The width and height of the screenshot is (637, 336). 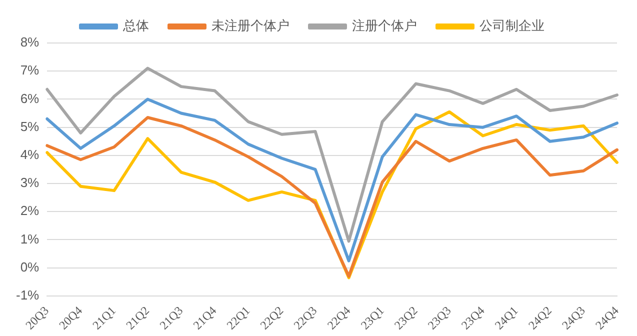 What do you see at coordinates (30, 210) in the screenshot?
I see `y-tick-label: 2%` at bounding box center [30, 210].